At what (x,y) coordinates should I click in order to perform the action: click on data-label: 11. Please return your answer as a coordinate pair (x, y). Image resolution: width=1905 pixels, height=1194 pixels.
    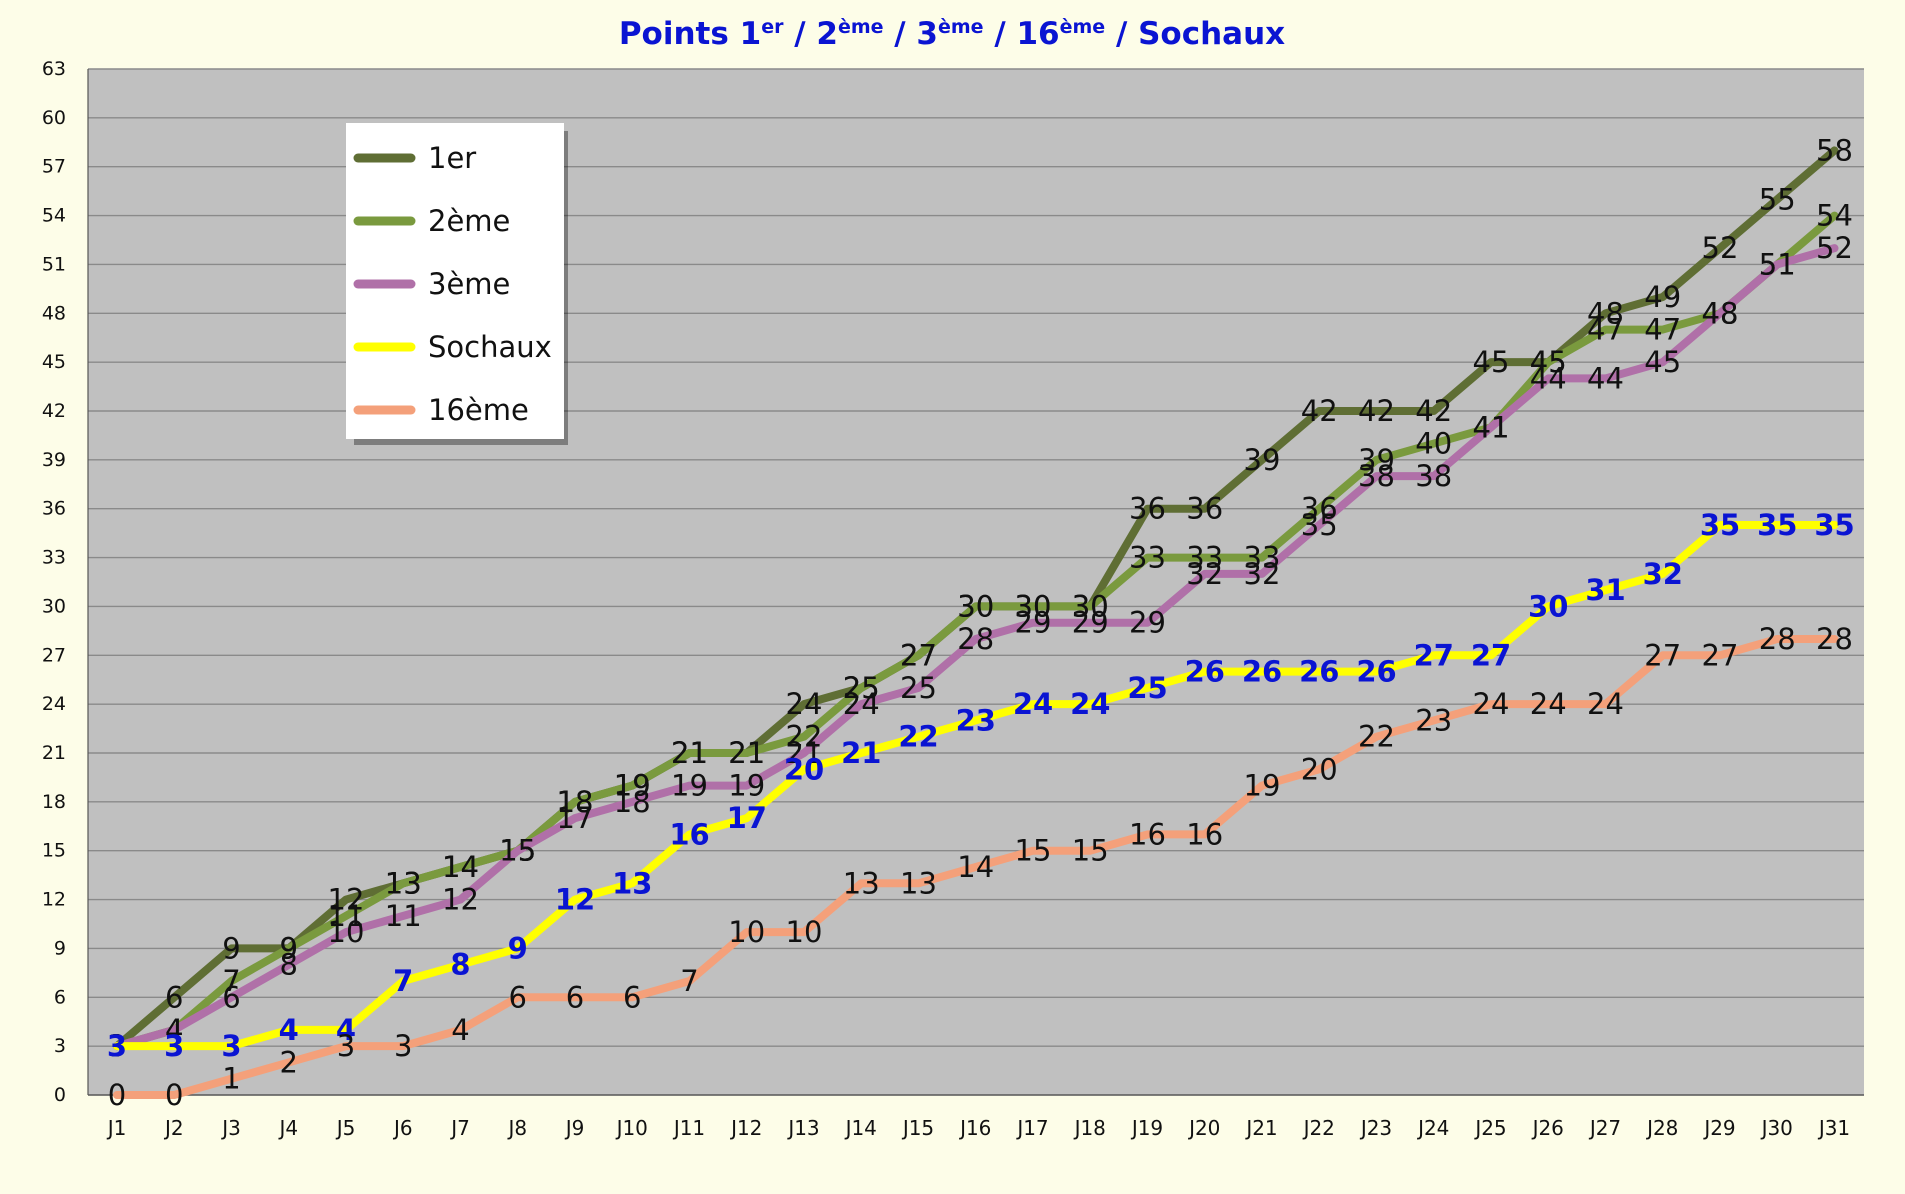
    Looking at the image, I should click on (403, 916).